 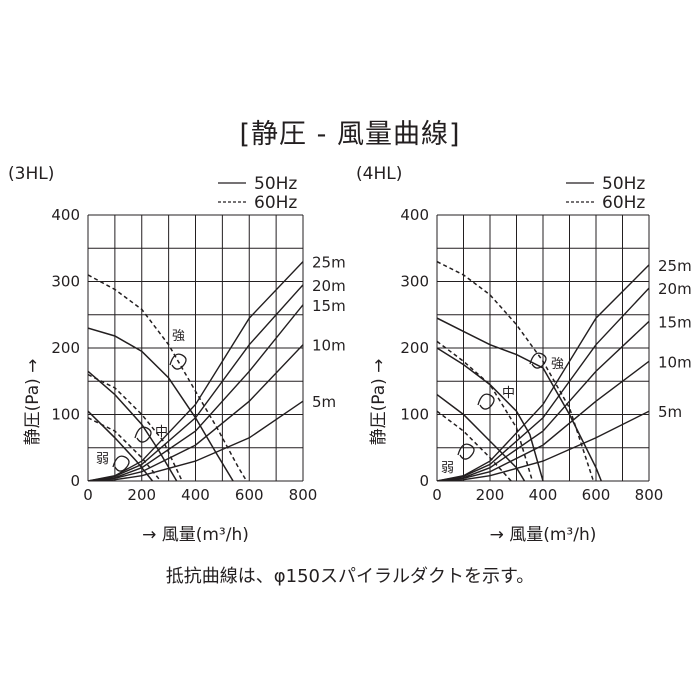 I want to click on model-label: (4HL), so click(x=379, y=174).